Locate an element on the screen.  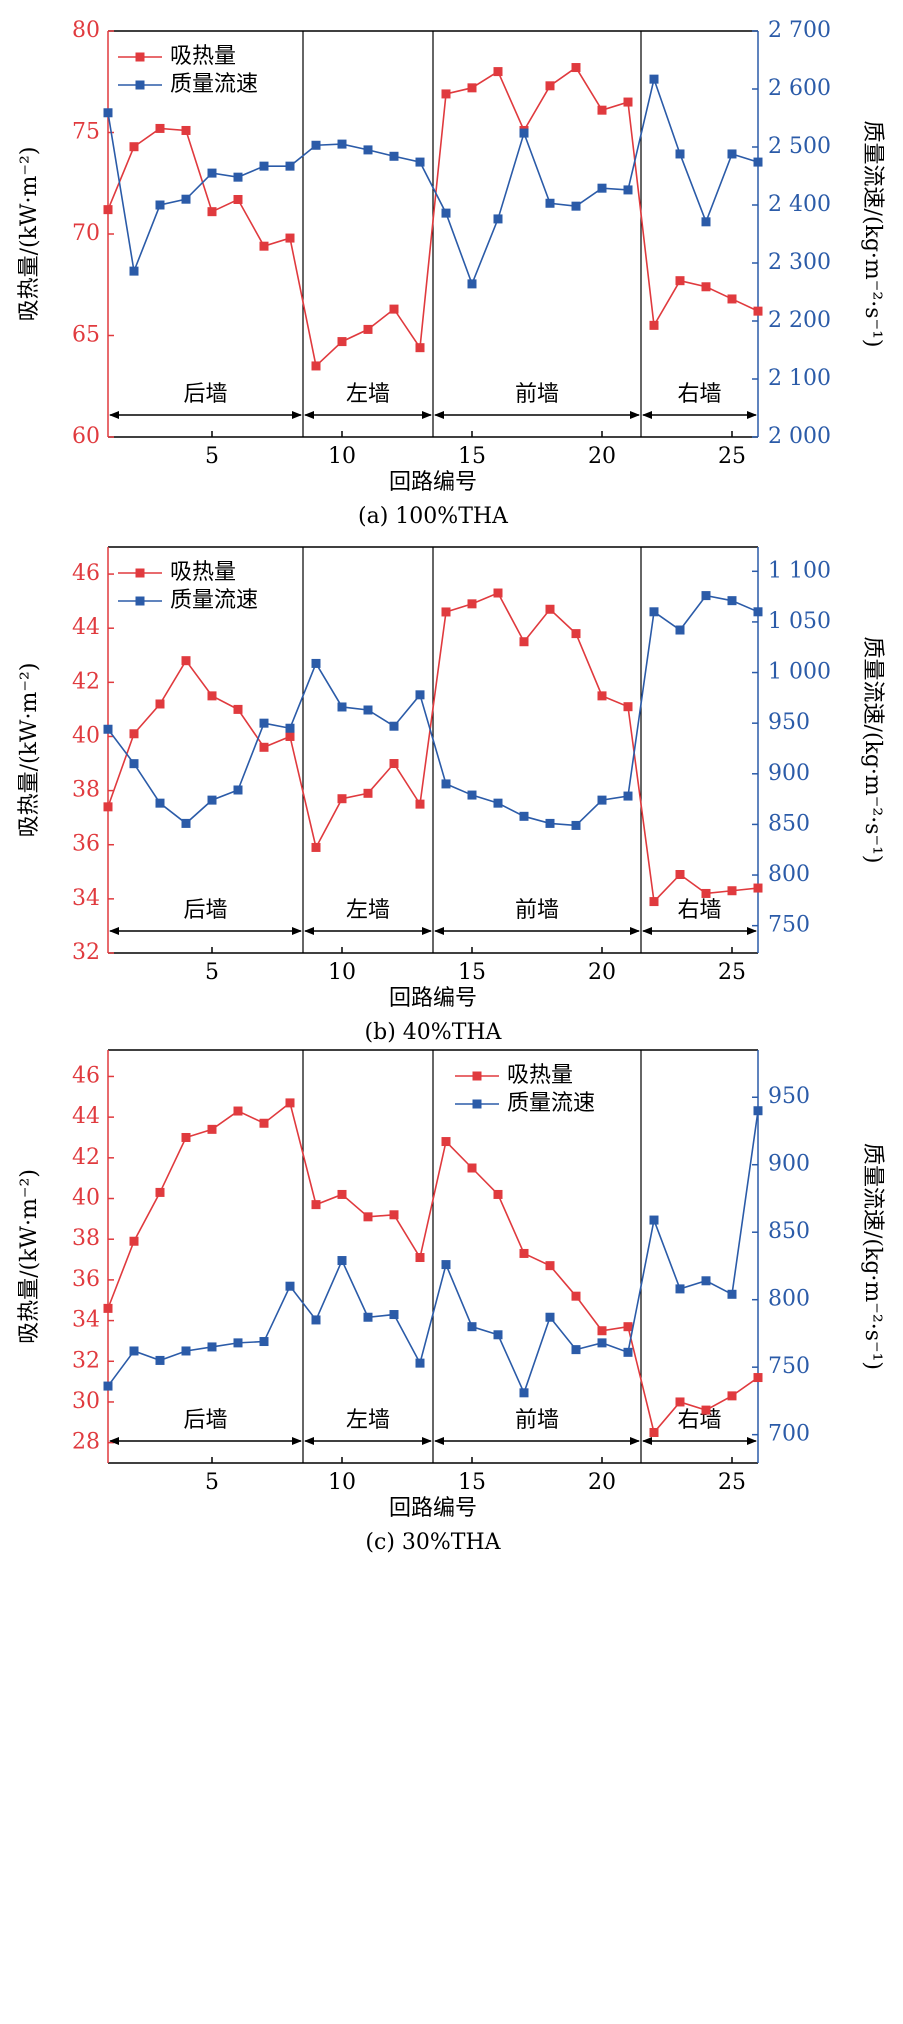
x-tick-label: 10 is located at coordinates (342, 1482).